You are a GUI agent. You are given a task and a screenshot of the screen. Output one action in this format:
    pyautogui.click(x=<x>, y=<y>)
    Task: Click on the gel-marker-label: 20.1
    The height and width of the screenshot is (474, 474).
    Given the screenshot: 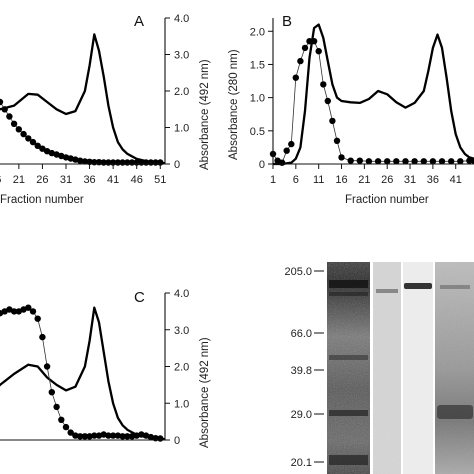 What is the action you would take?
    pyautogui.click(x=301, y=463)
    